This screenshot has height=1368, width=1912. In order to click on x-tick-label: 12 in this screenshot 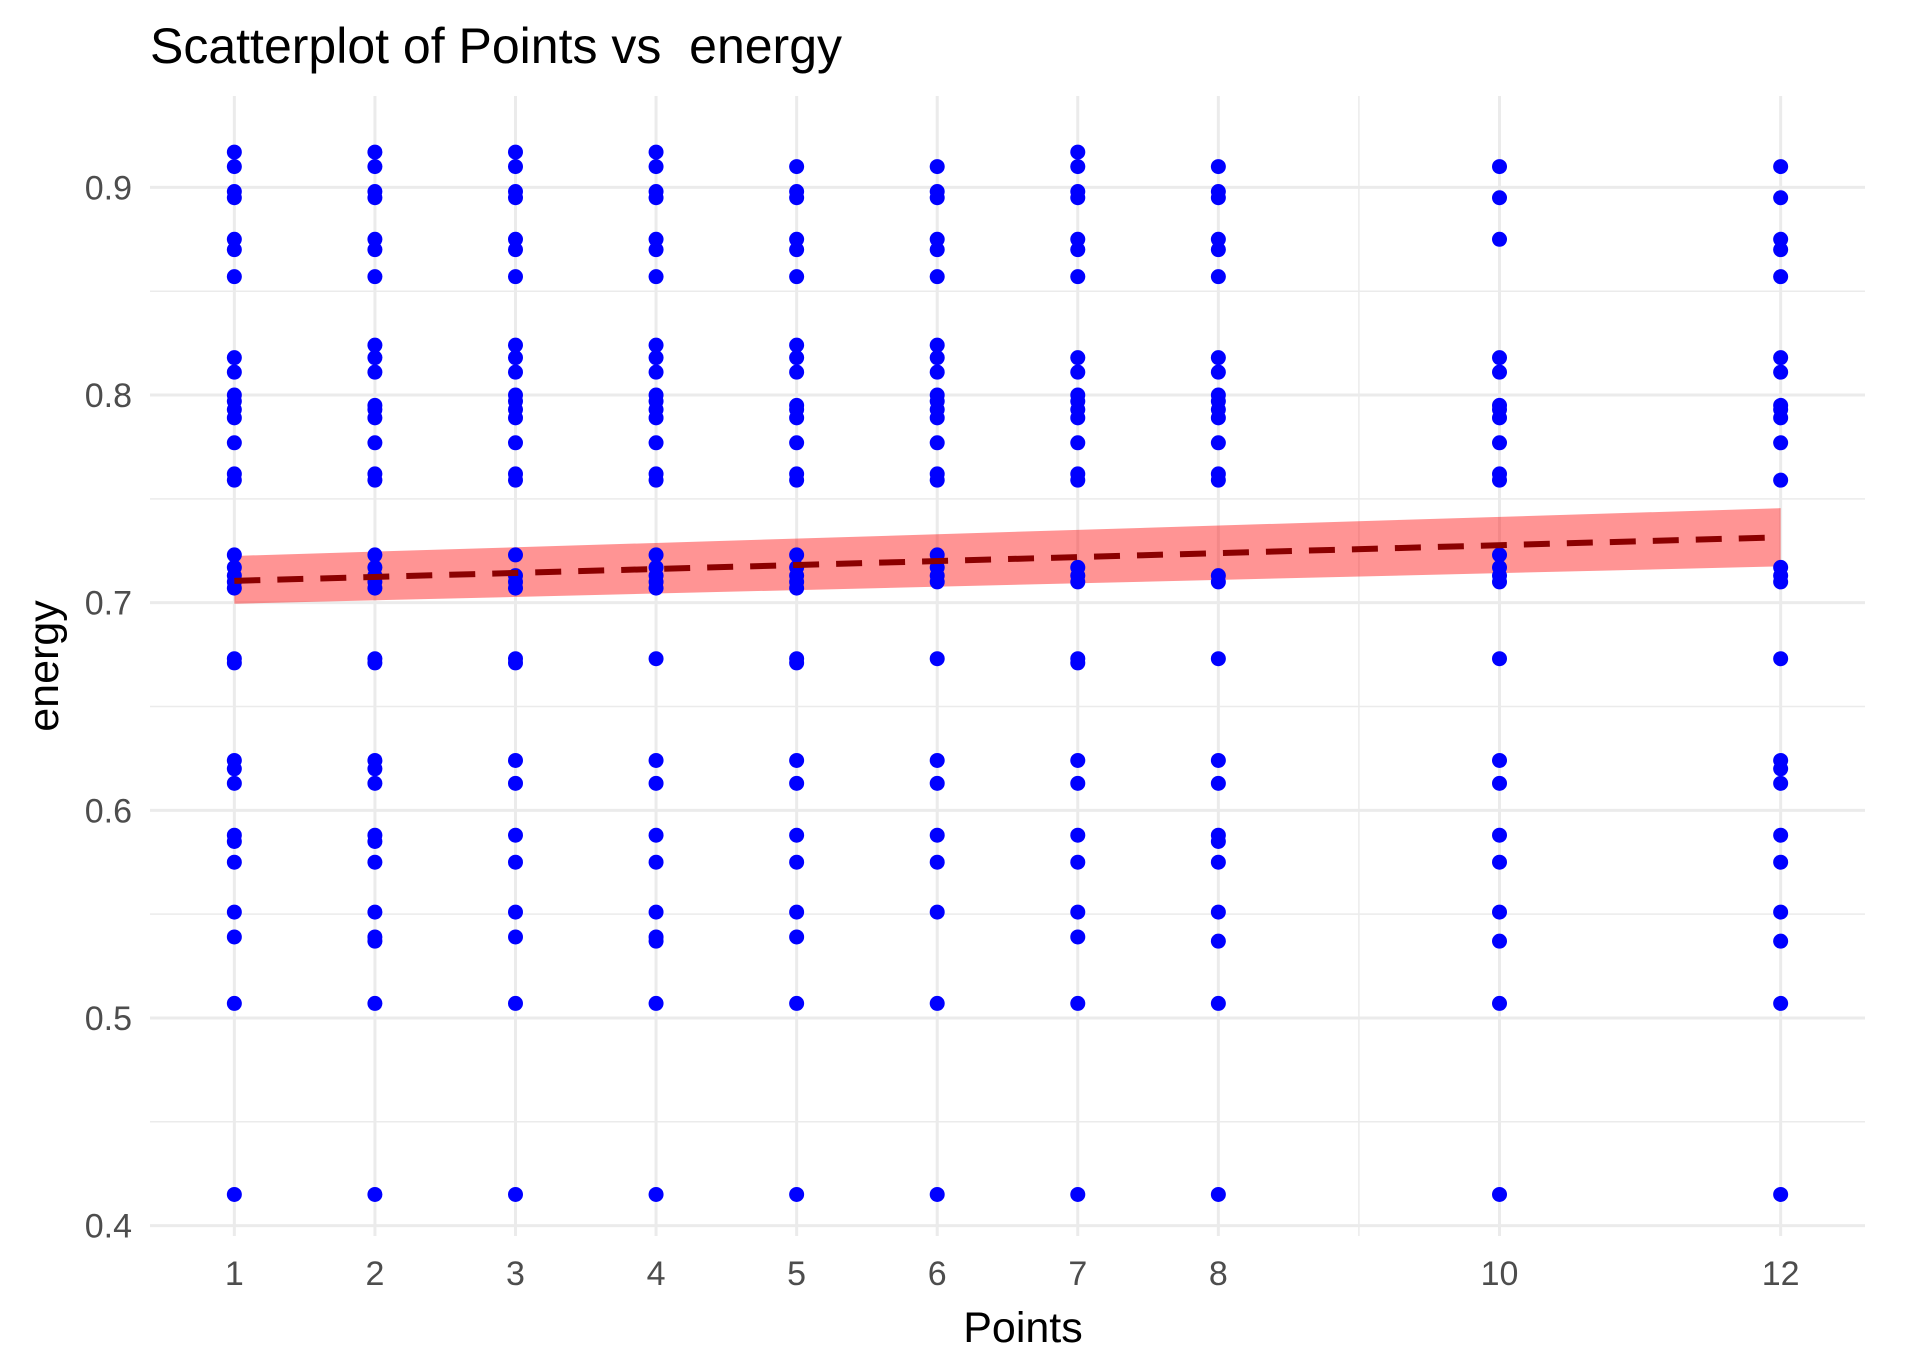, I will do `click(1781, 1274)`.